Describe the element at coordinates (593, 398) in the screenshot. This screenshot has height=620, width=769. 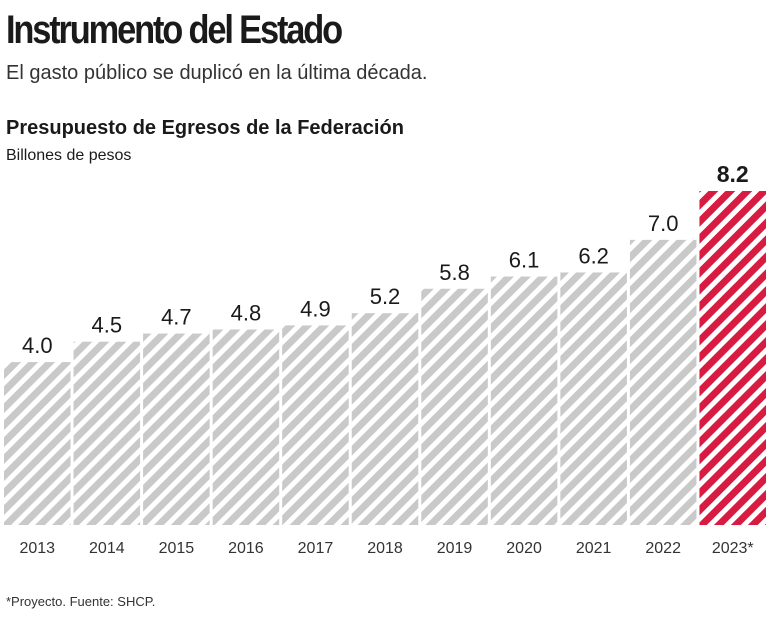
I see `bar-2021` at that location.